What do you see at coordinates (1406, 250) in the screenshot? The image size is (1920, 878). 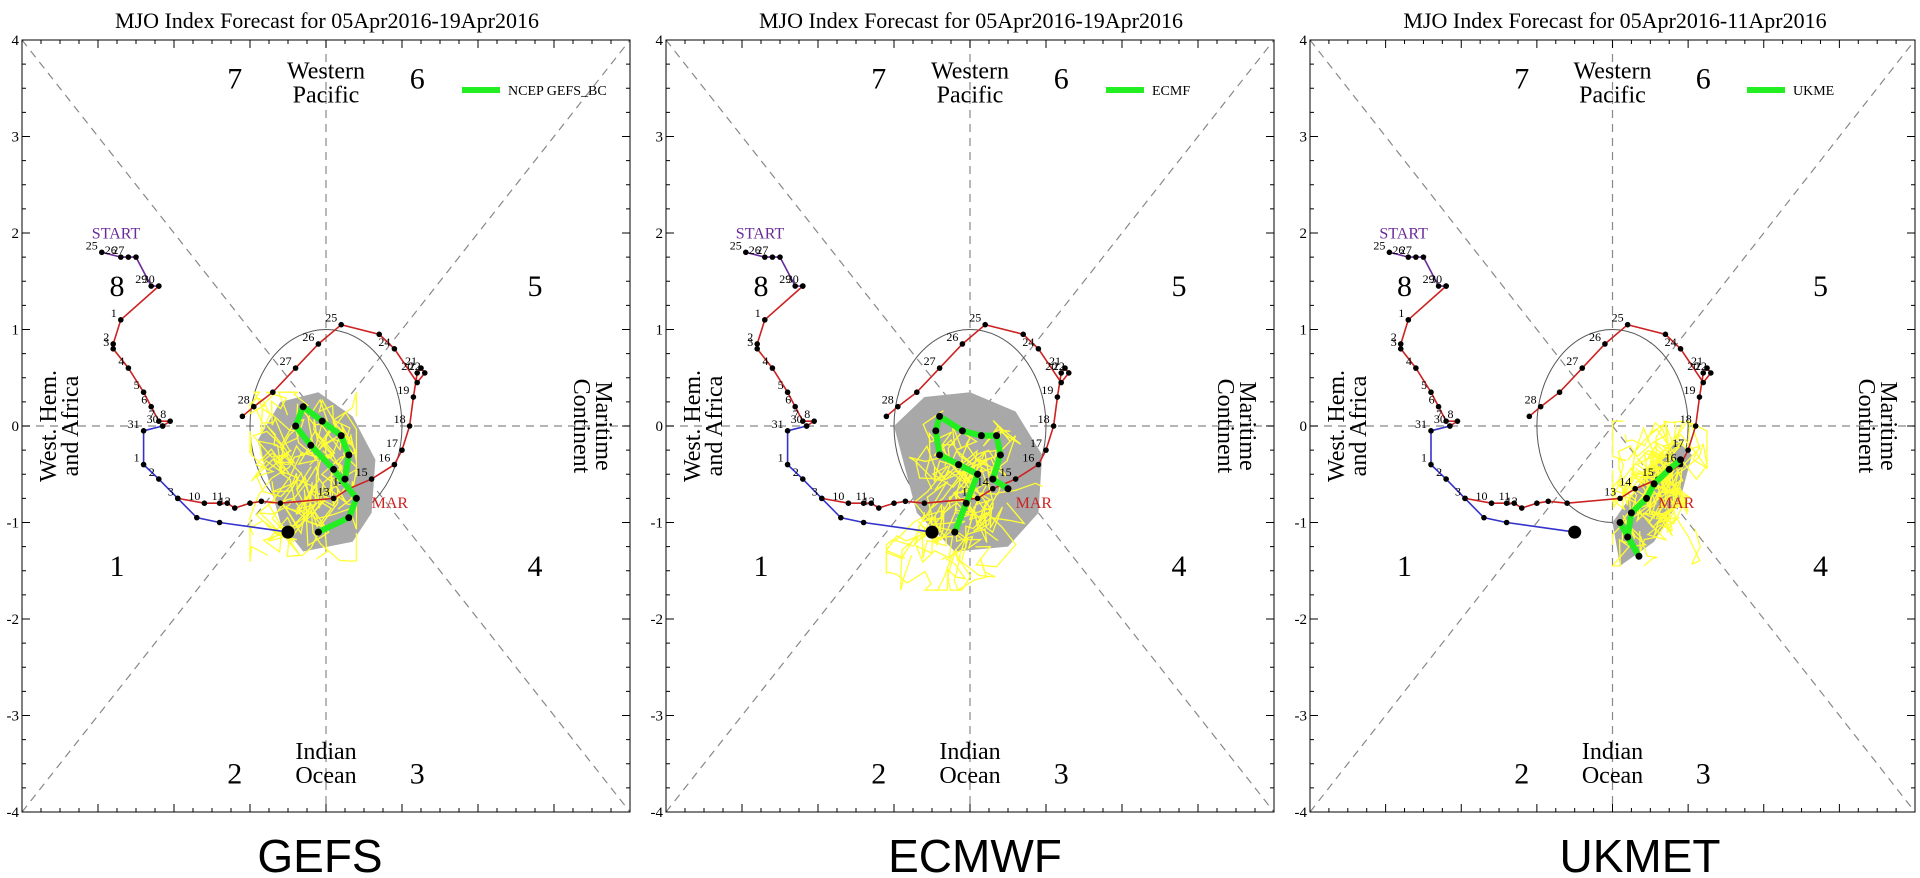 I see `observed-day-label: 27` at bounding box center [1406, 250].